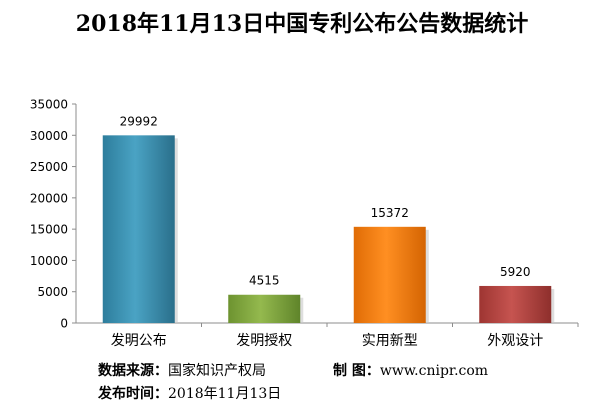 The height and width of the screenshot is (418, 604). What do you see at coordinates (434, 371) in the screenshot?
I see `chart-maker-value: www.cnipr.com` at bounding box center [434, 371].